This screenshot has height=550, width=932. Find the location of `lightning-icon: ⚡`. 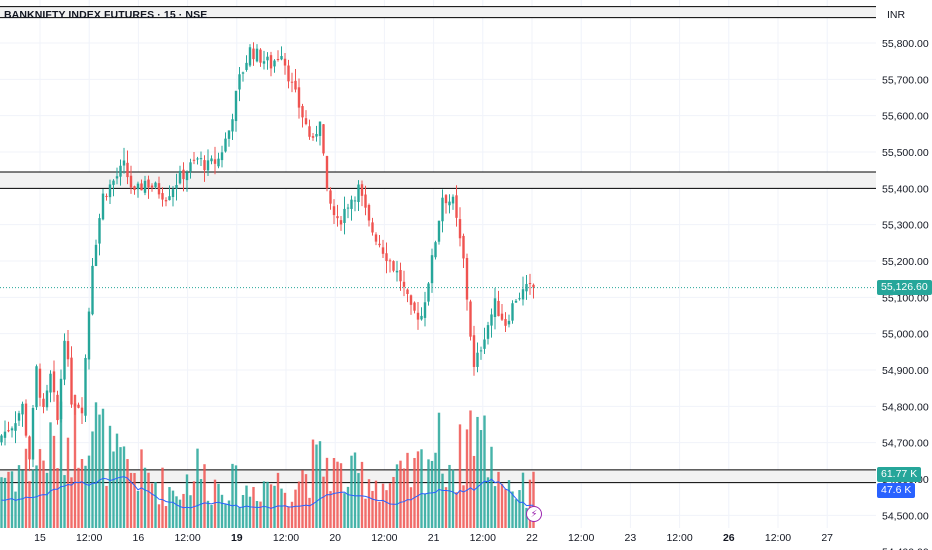

lightning-icon: ⚡ is located at coordinates (534, 514).